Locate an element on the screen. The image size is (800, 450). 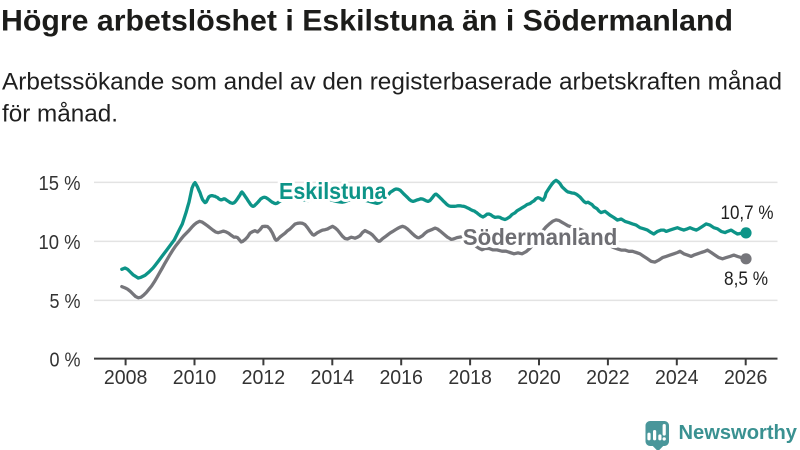
svg-text: 10,7 % is located at coordinates (747, 213).